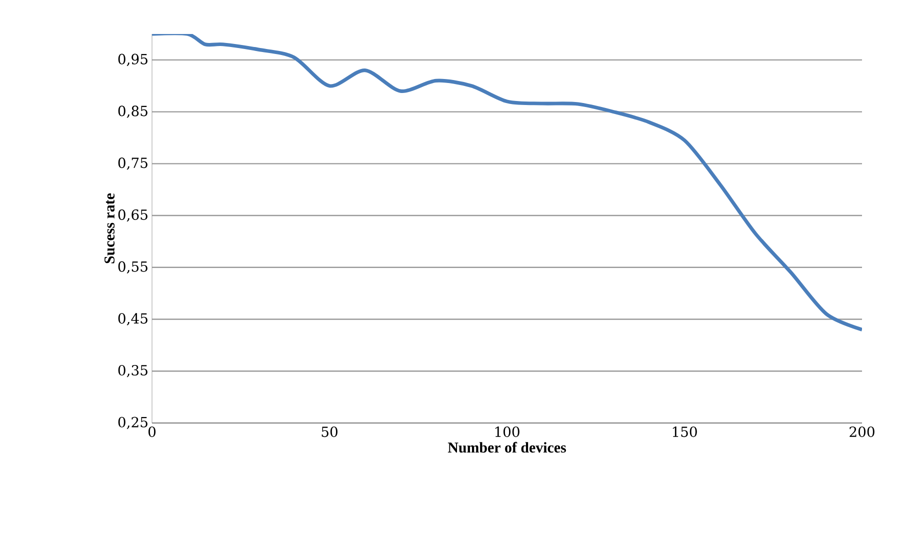 The image size is (902, 542). I want to click on x-tick-label: 100, so click(507, 432).